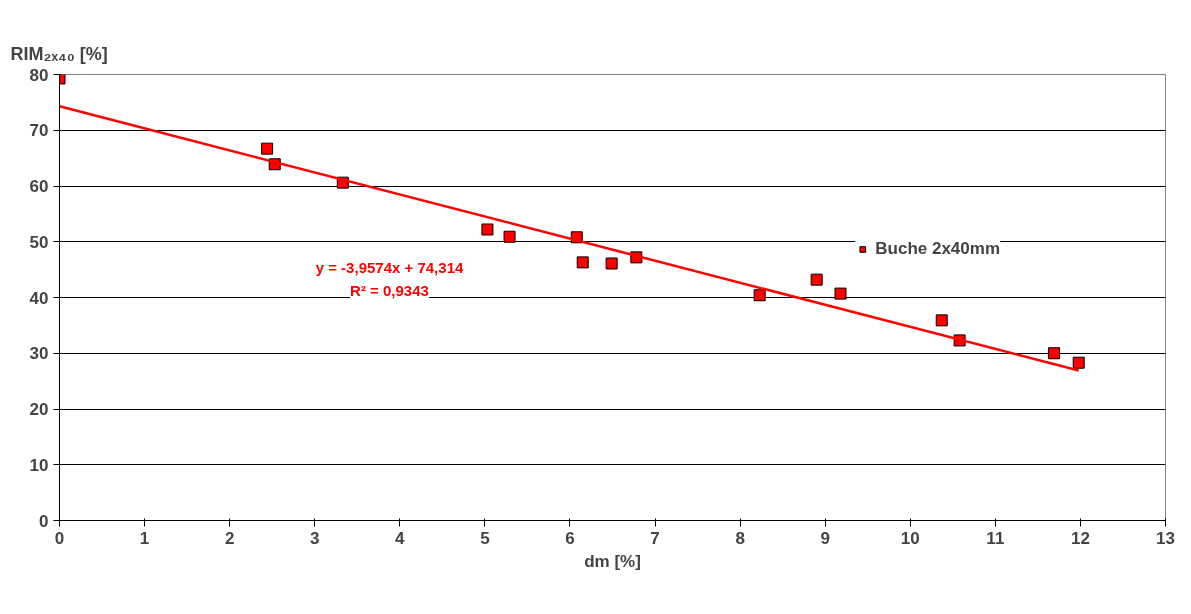 The image size is (1191, 614). I want to click on x-tick-label: 13, so click(1165, 538).